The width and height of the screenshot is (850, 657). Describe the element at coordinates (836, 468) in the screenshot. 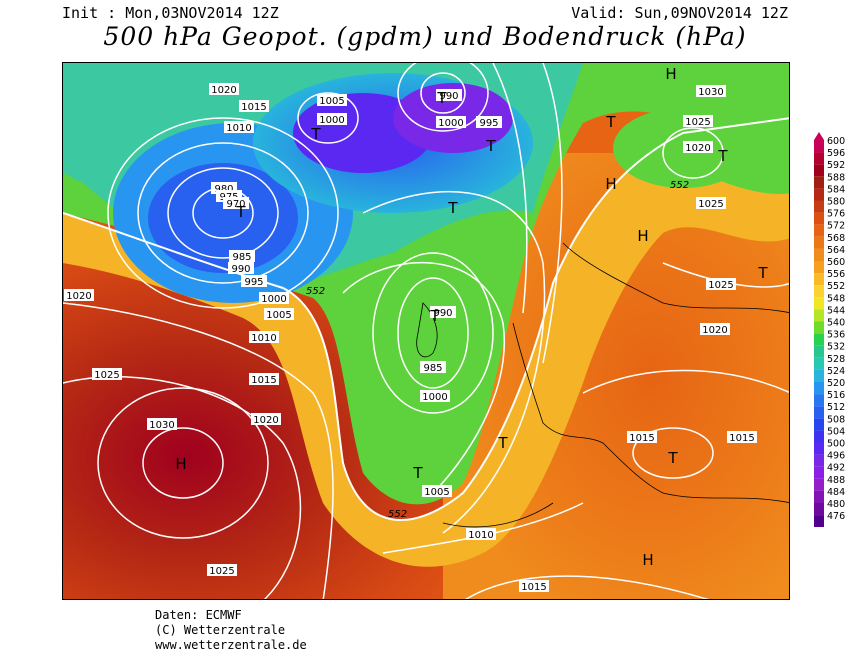

I see `legend-label: 492` at that location.